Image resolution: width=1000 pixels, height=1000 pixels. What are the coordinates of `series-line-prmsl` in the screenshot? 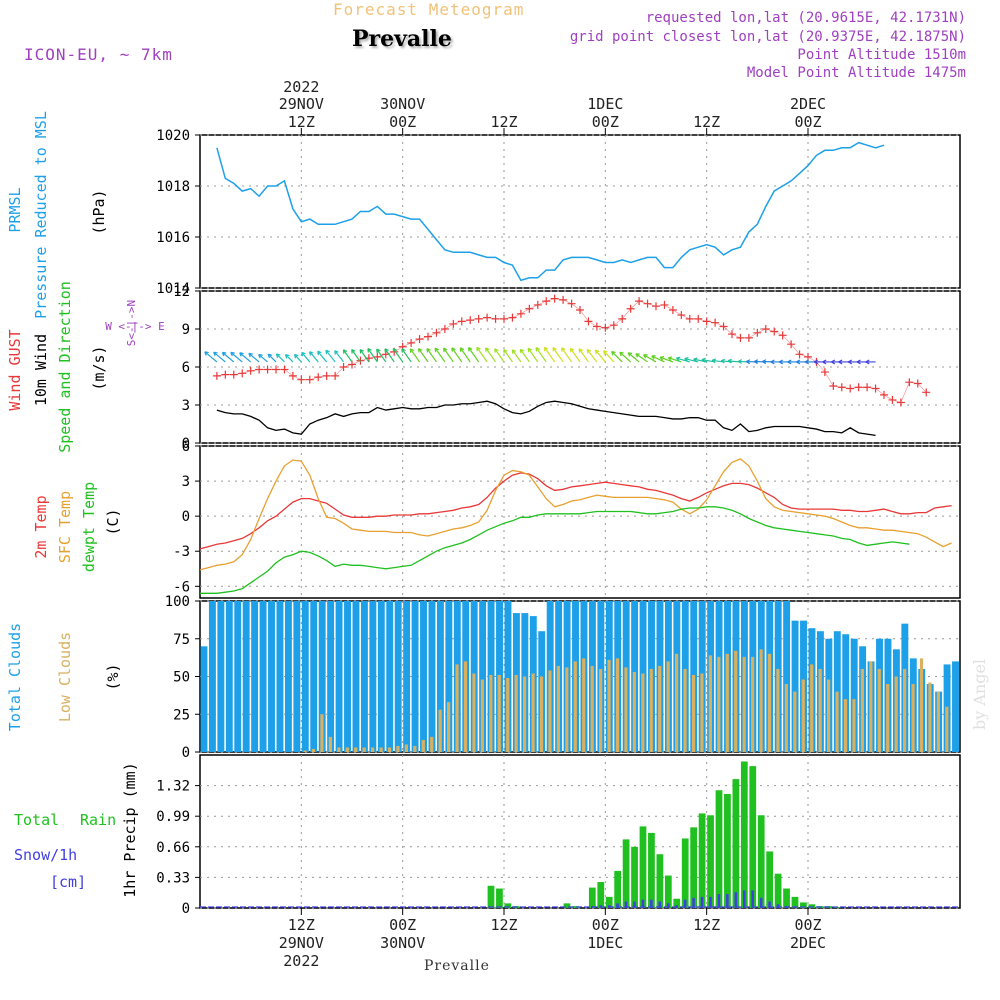 It's located at (550, 211).